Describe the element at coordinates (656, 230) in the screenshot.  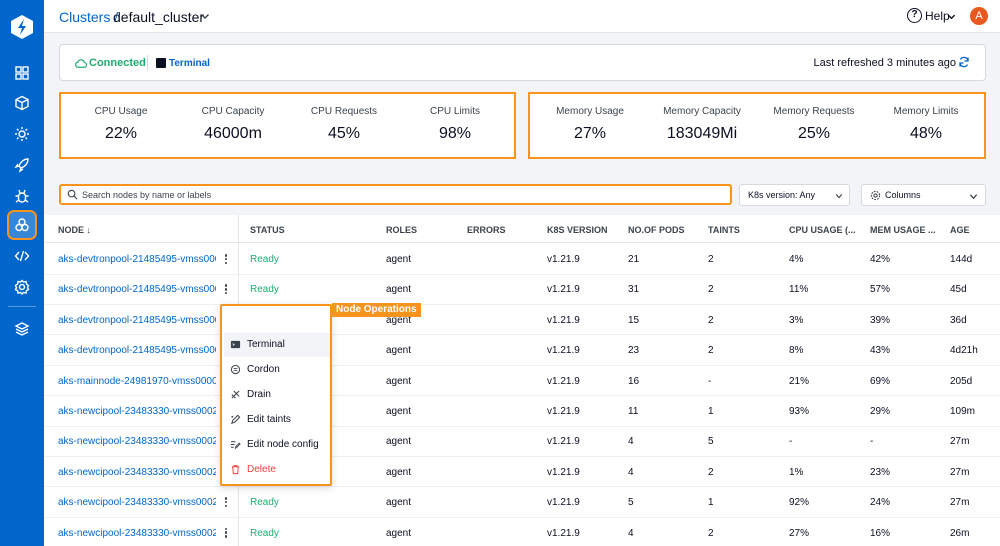
I see `column-header-pods: NO.OF PODS` at that location.